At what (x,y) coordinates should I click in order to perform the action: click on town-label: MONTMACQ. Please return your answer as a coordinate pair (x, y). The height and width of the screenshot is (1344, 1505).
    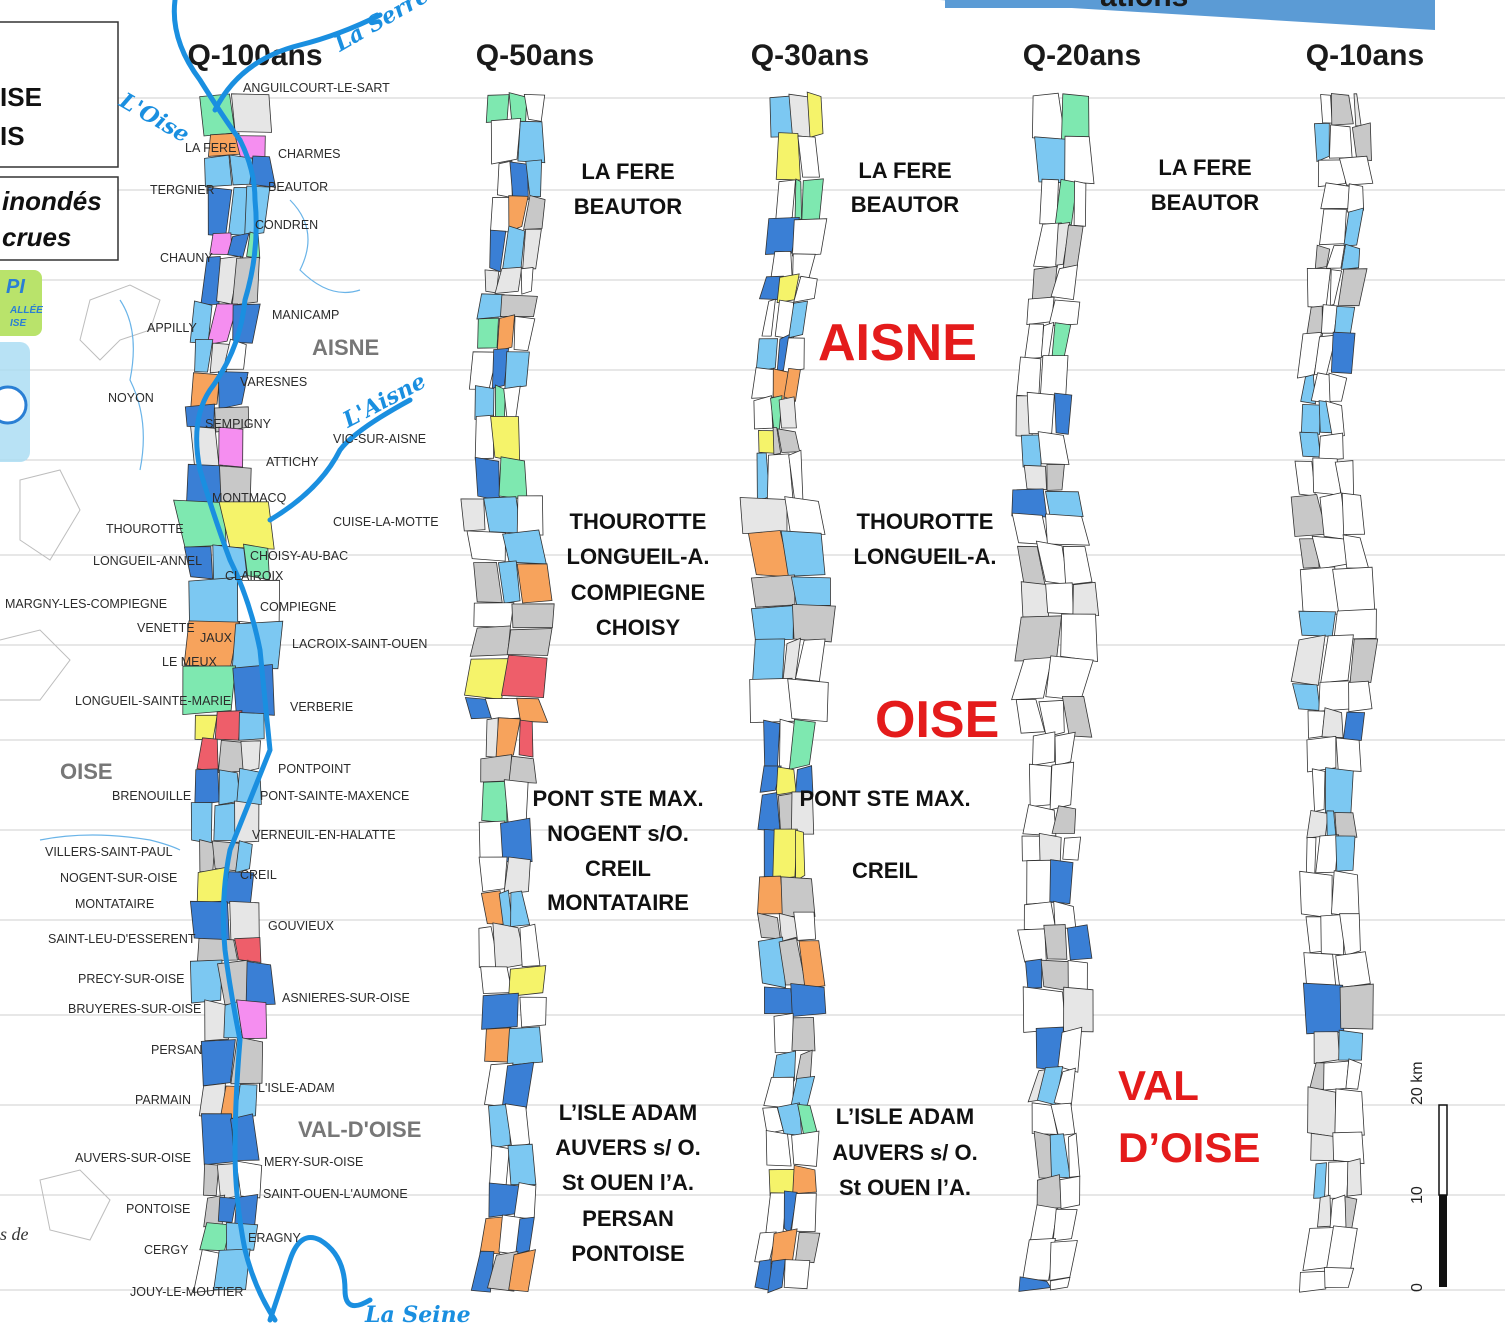
    Looking at the image, I should click on (249, 498).